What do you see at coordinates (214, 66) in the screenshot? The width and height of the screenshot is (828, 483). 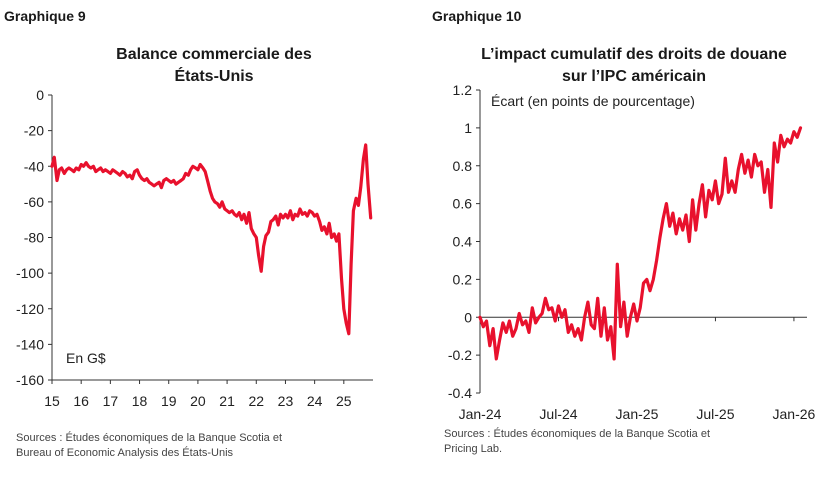 I see `chart-title: Balance commerciale des États-Unis` at bounding box center [214, 66].